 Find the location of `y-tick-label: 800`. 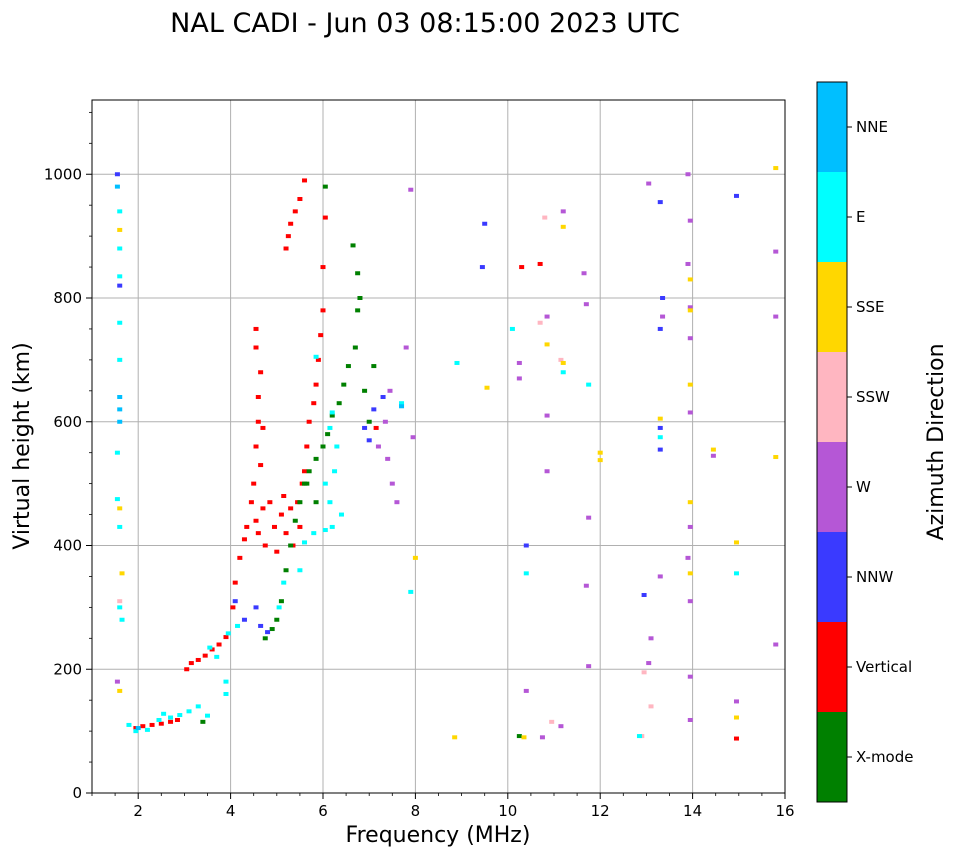

y-tick-label: 800 is located at coordinates (67, 298).